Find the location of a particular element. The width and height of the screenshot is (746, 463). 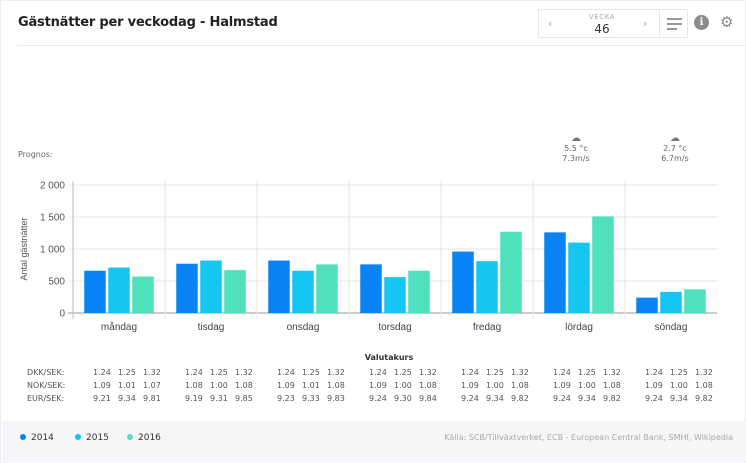

bar-2015-måndag is located at coordinates (119, 290).